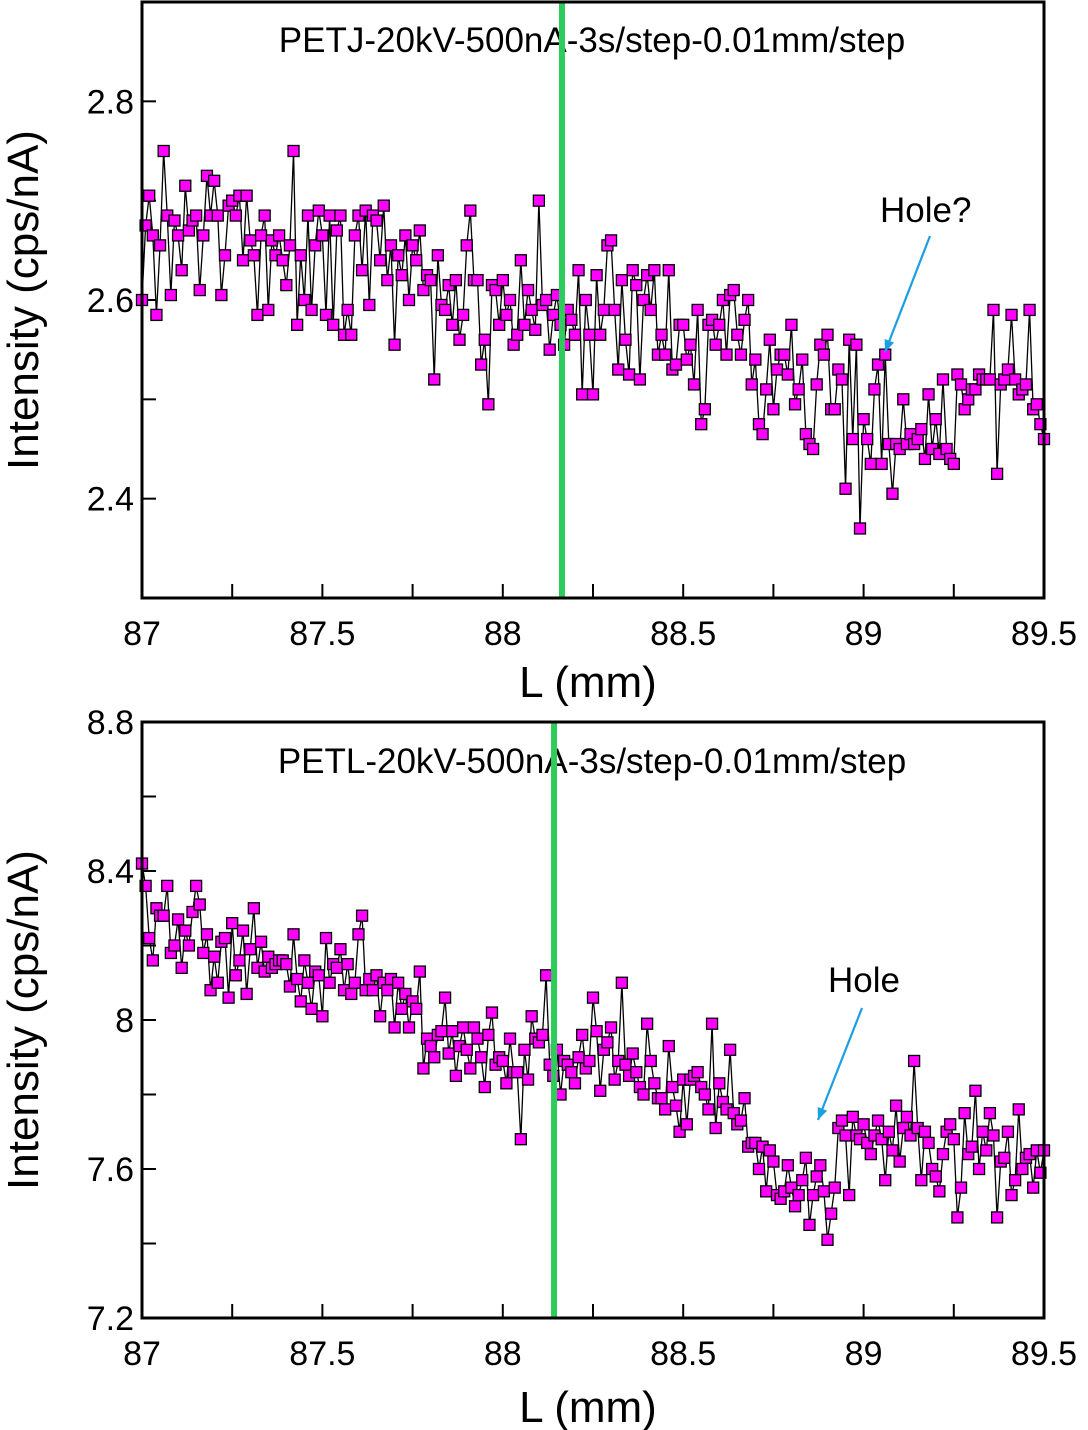 This screenshot has width=1088, height=1430. I want to click on x-tick-label: 87.5, so click(322, 1354).